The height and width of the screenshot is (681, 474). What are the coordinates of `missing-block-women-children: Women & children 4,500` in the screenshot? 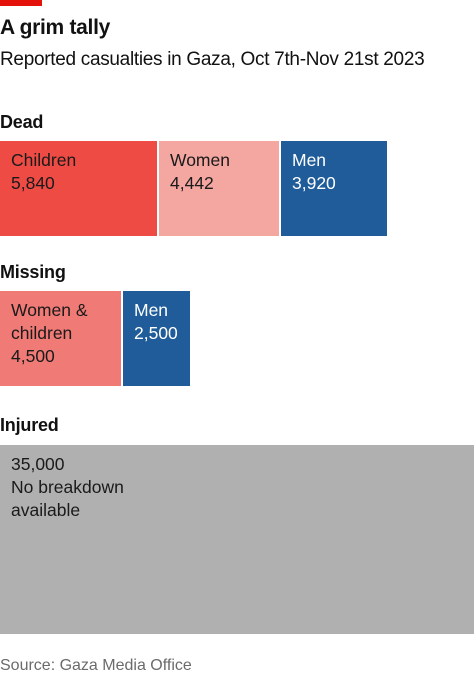 It's located at (60, 338).